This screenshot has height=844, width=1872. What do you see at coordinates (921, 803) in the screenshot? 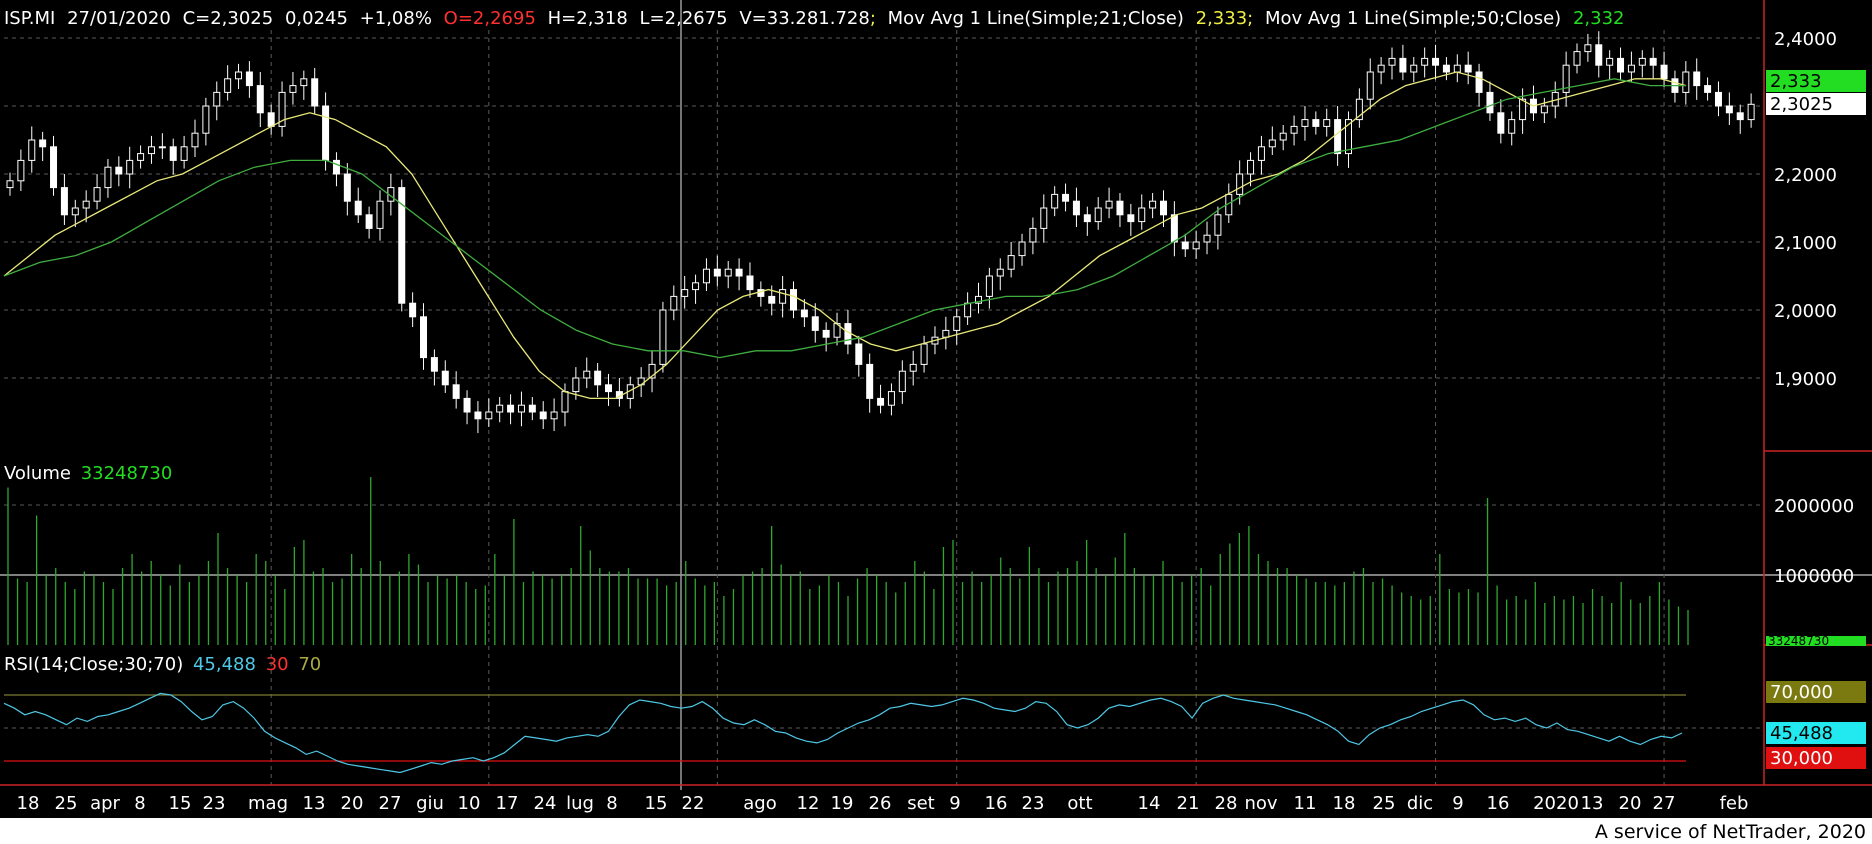
I see `x-tick-label: set` at bounding box center [921, 803].